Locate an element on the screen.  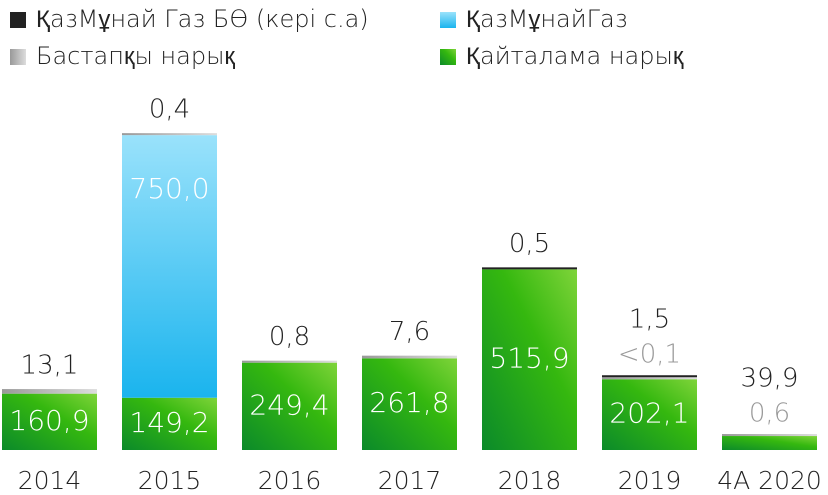
value-label: 160,9 is located at coordinates (49, 420).